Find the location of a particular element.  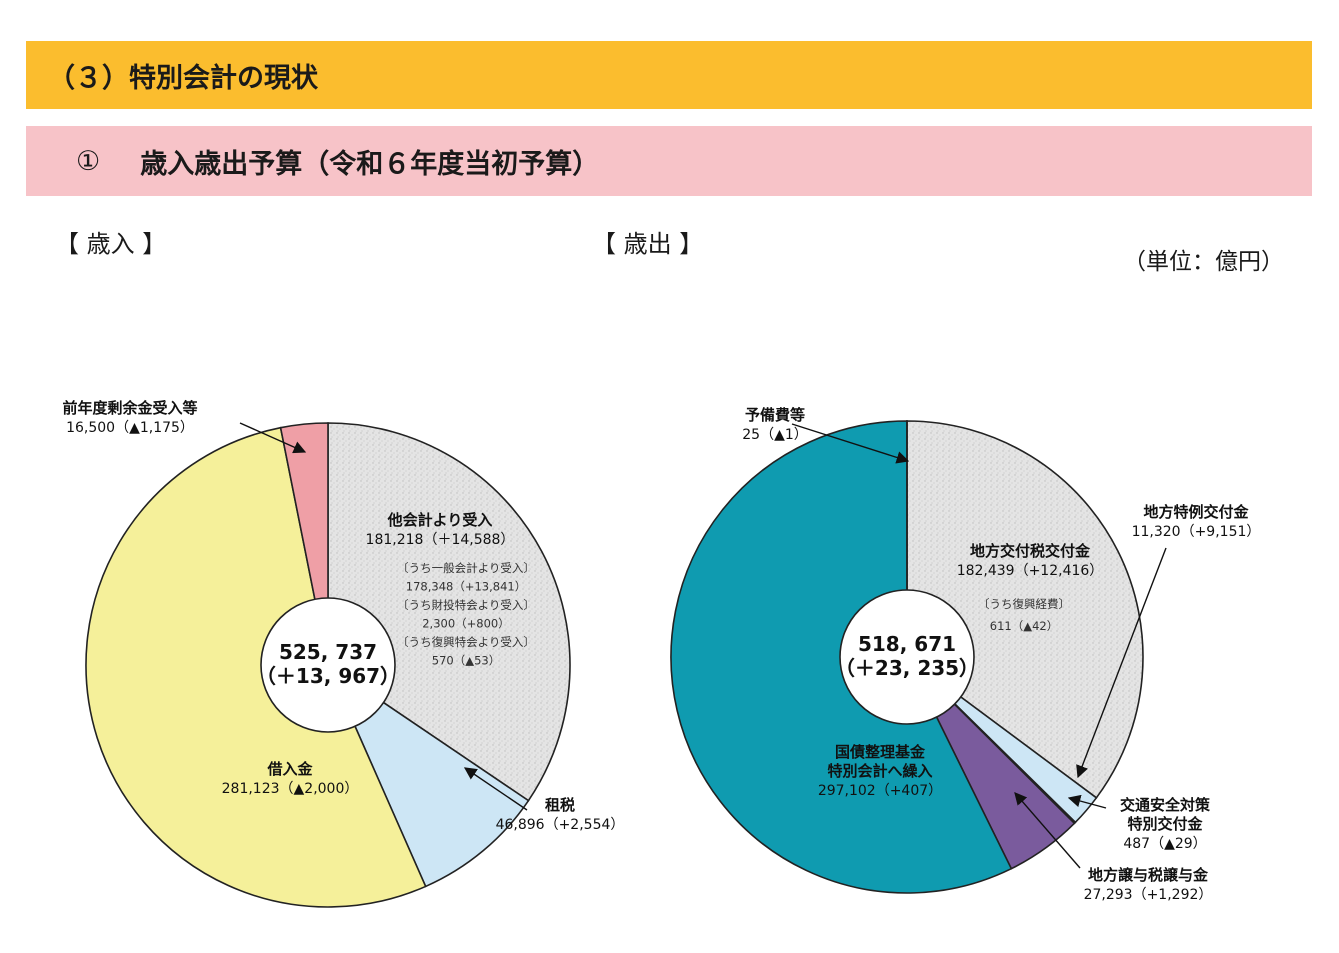

pie-slice-chiho is located at coordinates (1025, 609).